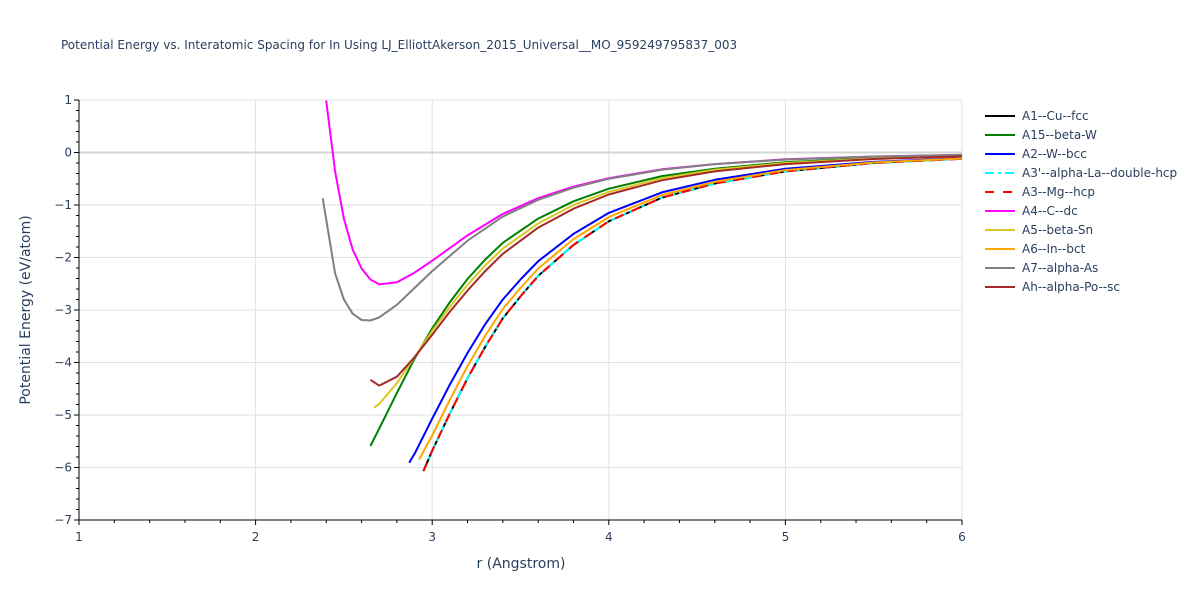 The height and width of the screenshot is (600, 1200). I want to click on legend-label: A4--C--dc, so click(1050, 210).